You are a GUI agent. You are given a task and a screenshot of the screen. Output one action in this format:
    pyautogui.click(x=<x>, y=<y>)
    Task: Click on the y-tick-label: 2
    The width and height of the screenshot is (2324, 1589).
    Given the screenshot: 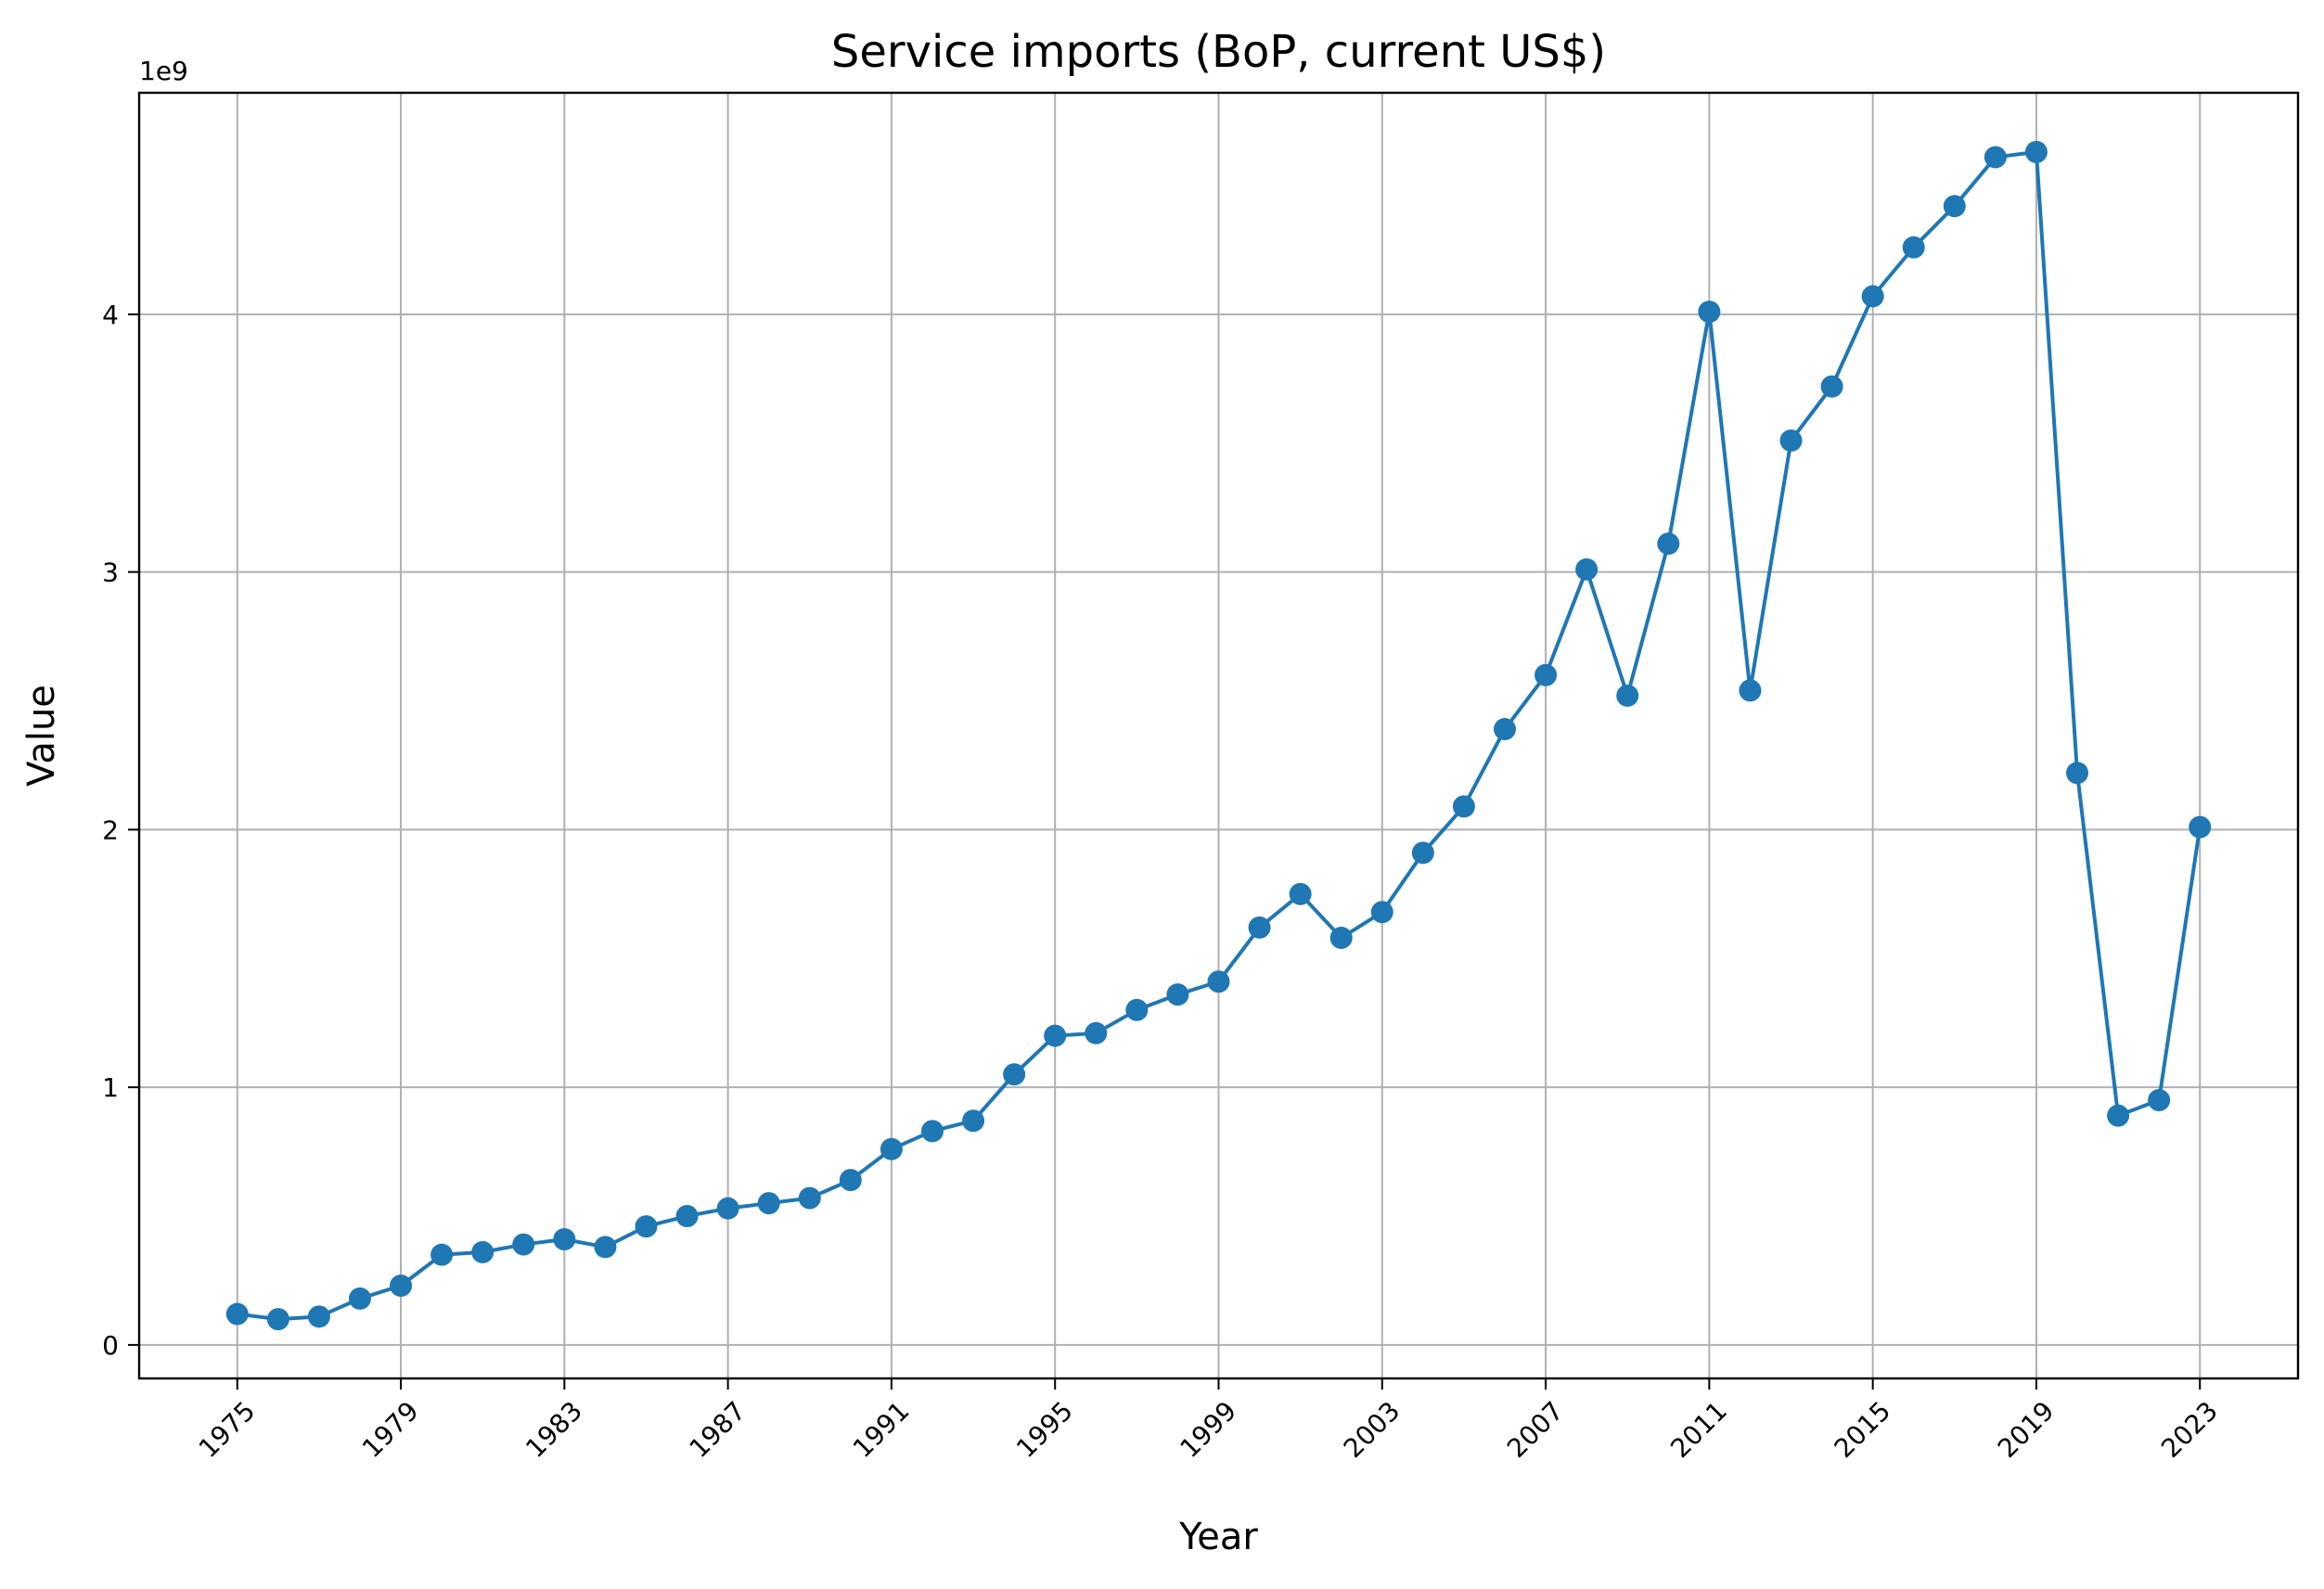 What is the action you would take?
    pyautogui.click(x=110, y=829)
    